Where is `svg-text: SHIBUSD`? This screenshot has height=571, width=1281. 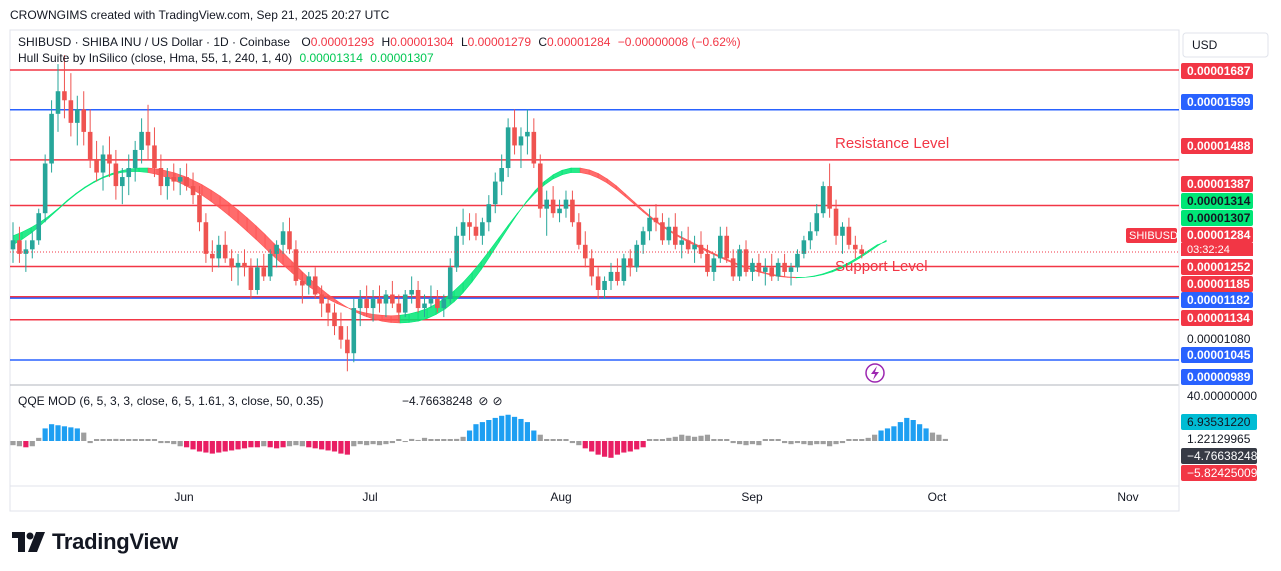
svg-text: SHIBUSD is located at coordinates (1153, 236).